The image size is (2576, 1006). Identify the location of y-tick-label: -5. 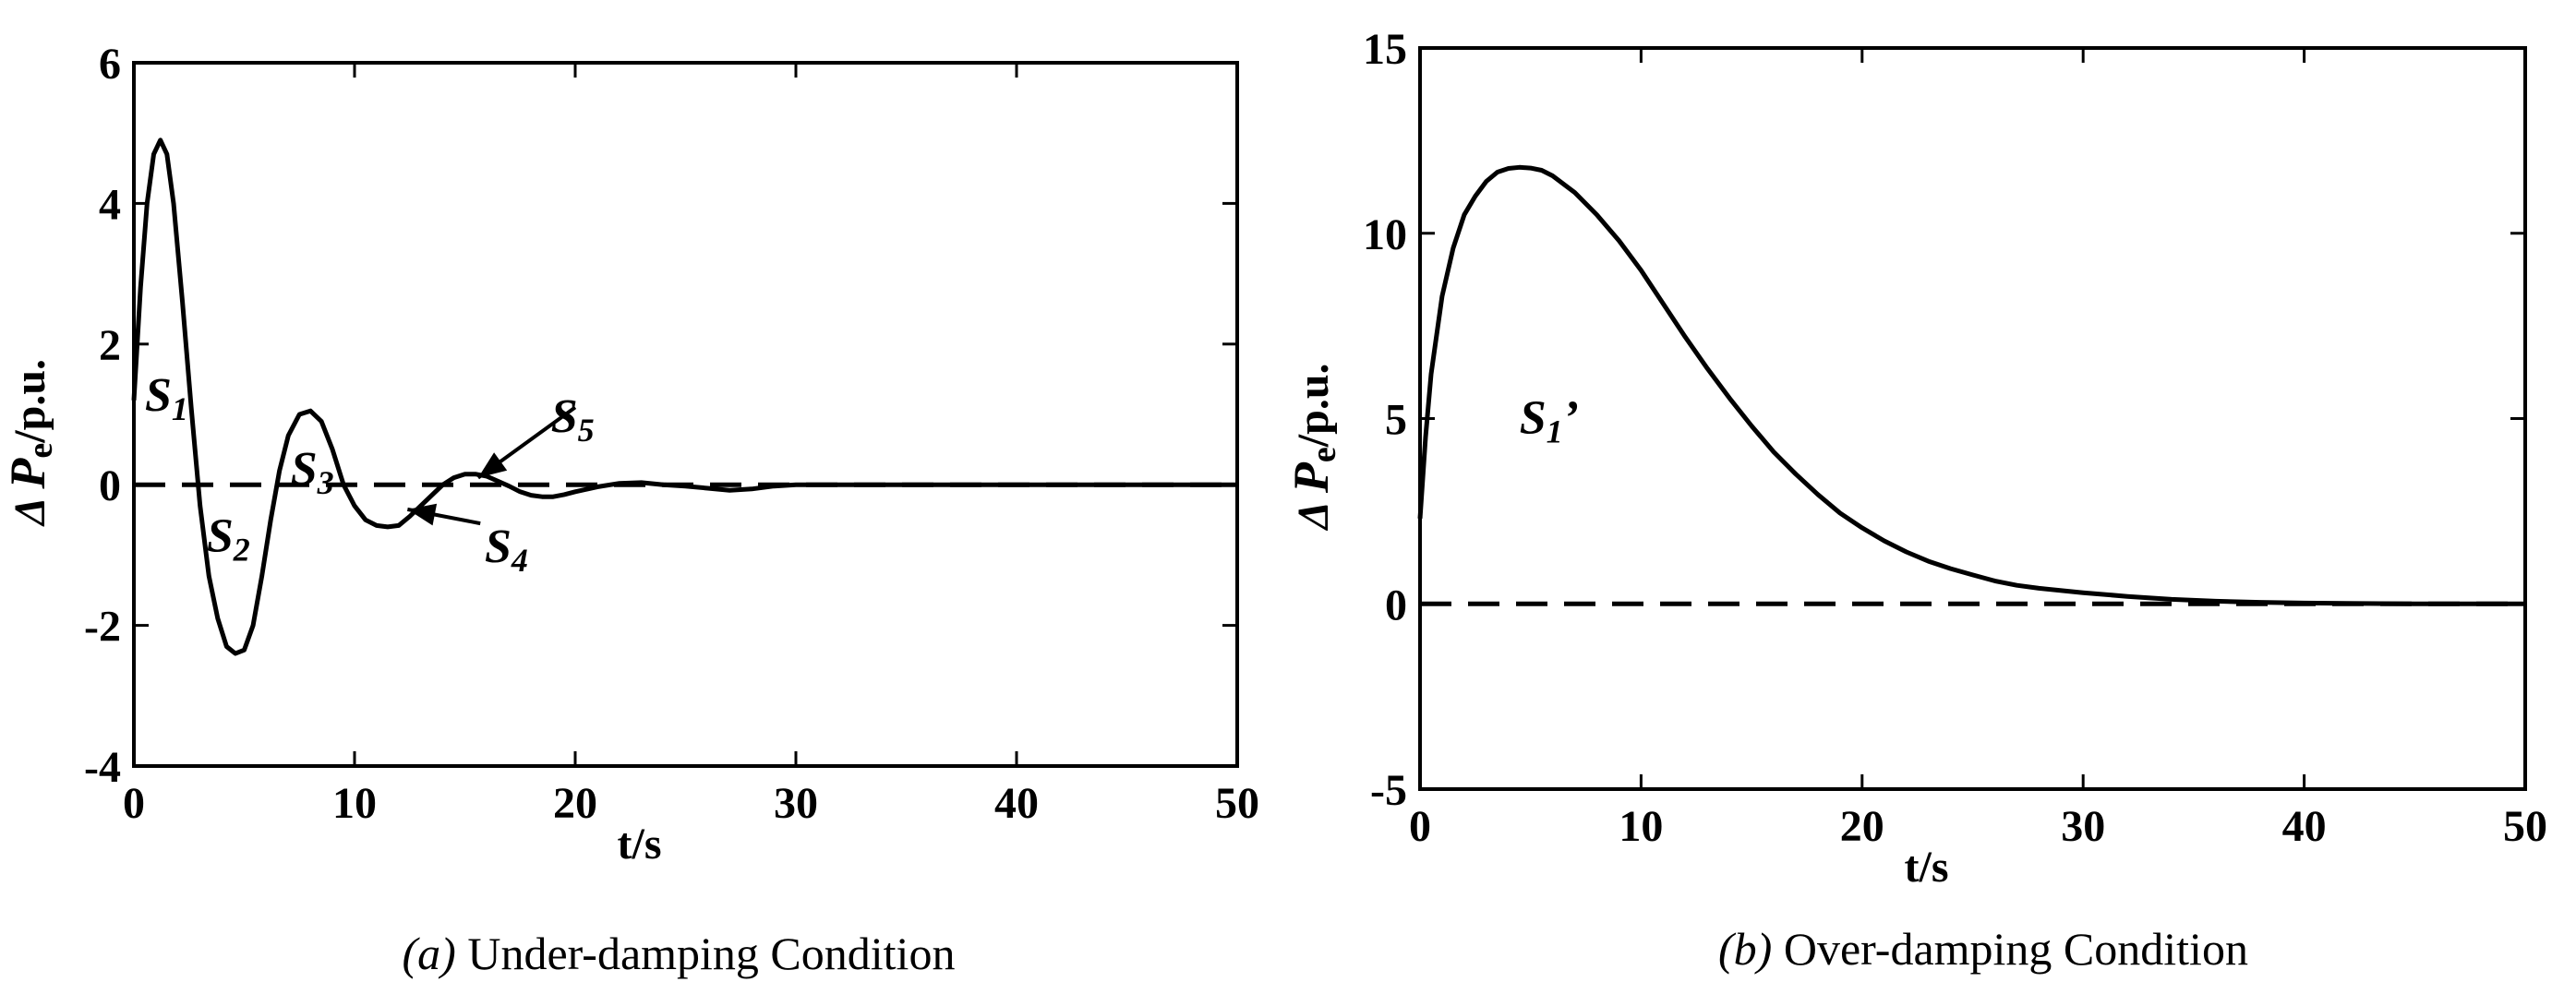
(1388, 790).